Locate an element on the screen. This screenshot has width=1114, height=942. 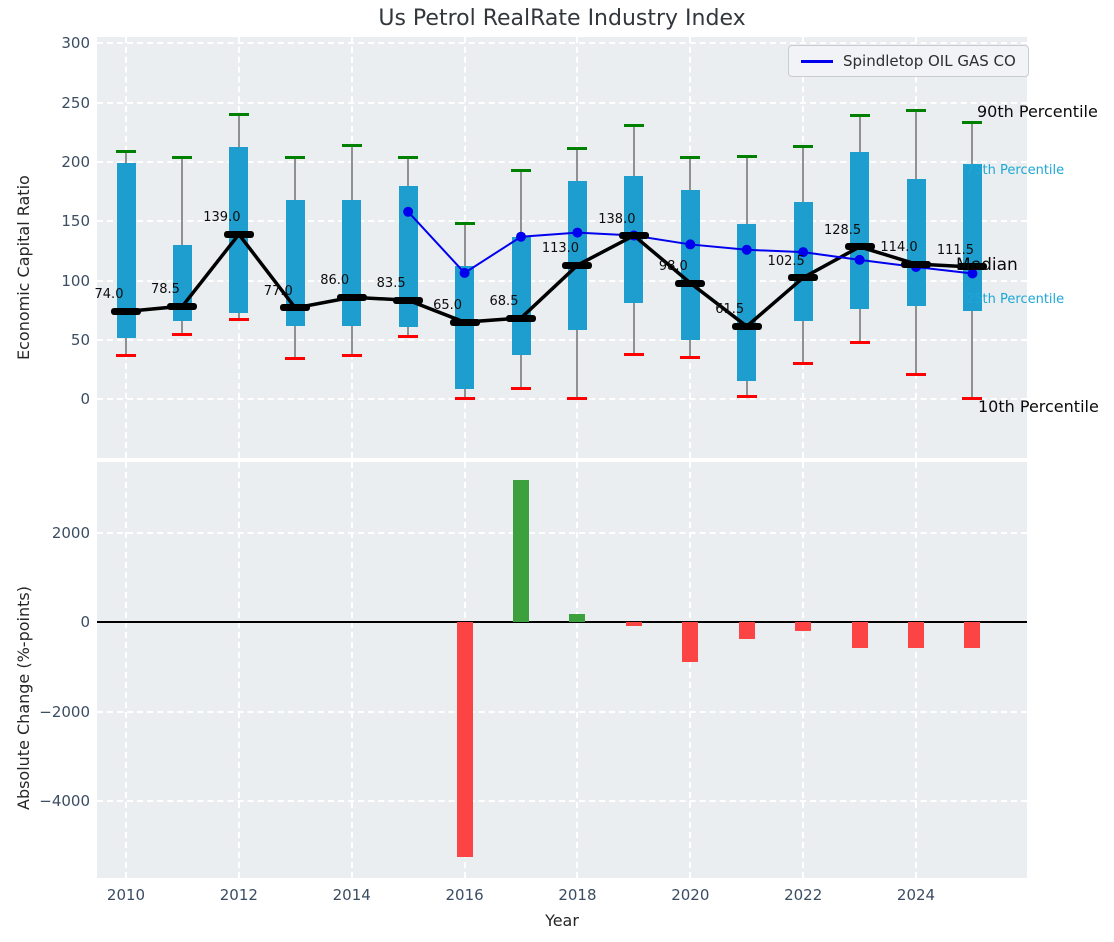
change-bar-2022 is located at coordinates (803, 627).